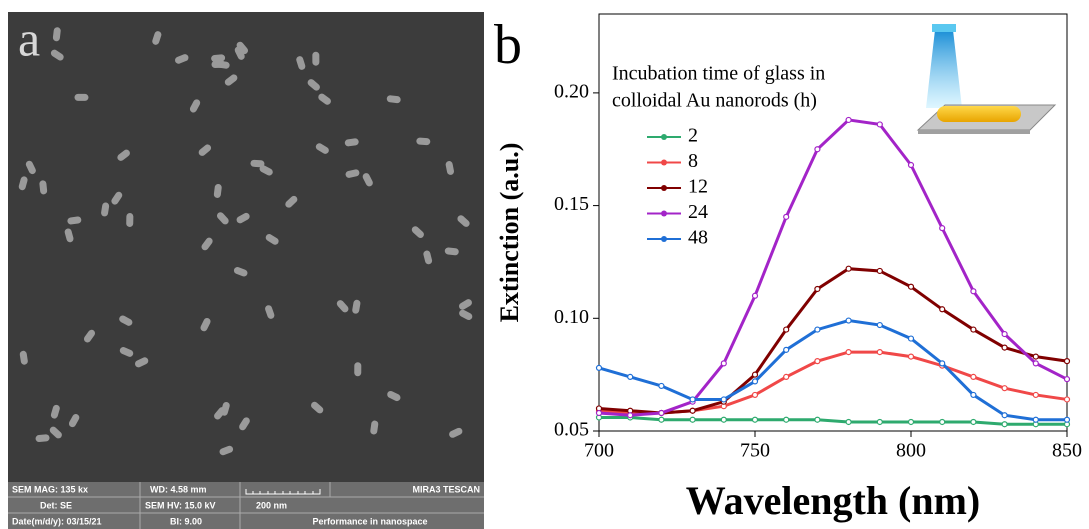  What do you see at coordinates (986, 79) in the screenshot?
I see `inset-icon` at bounding box center [986, 79].